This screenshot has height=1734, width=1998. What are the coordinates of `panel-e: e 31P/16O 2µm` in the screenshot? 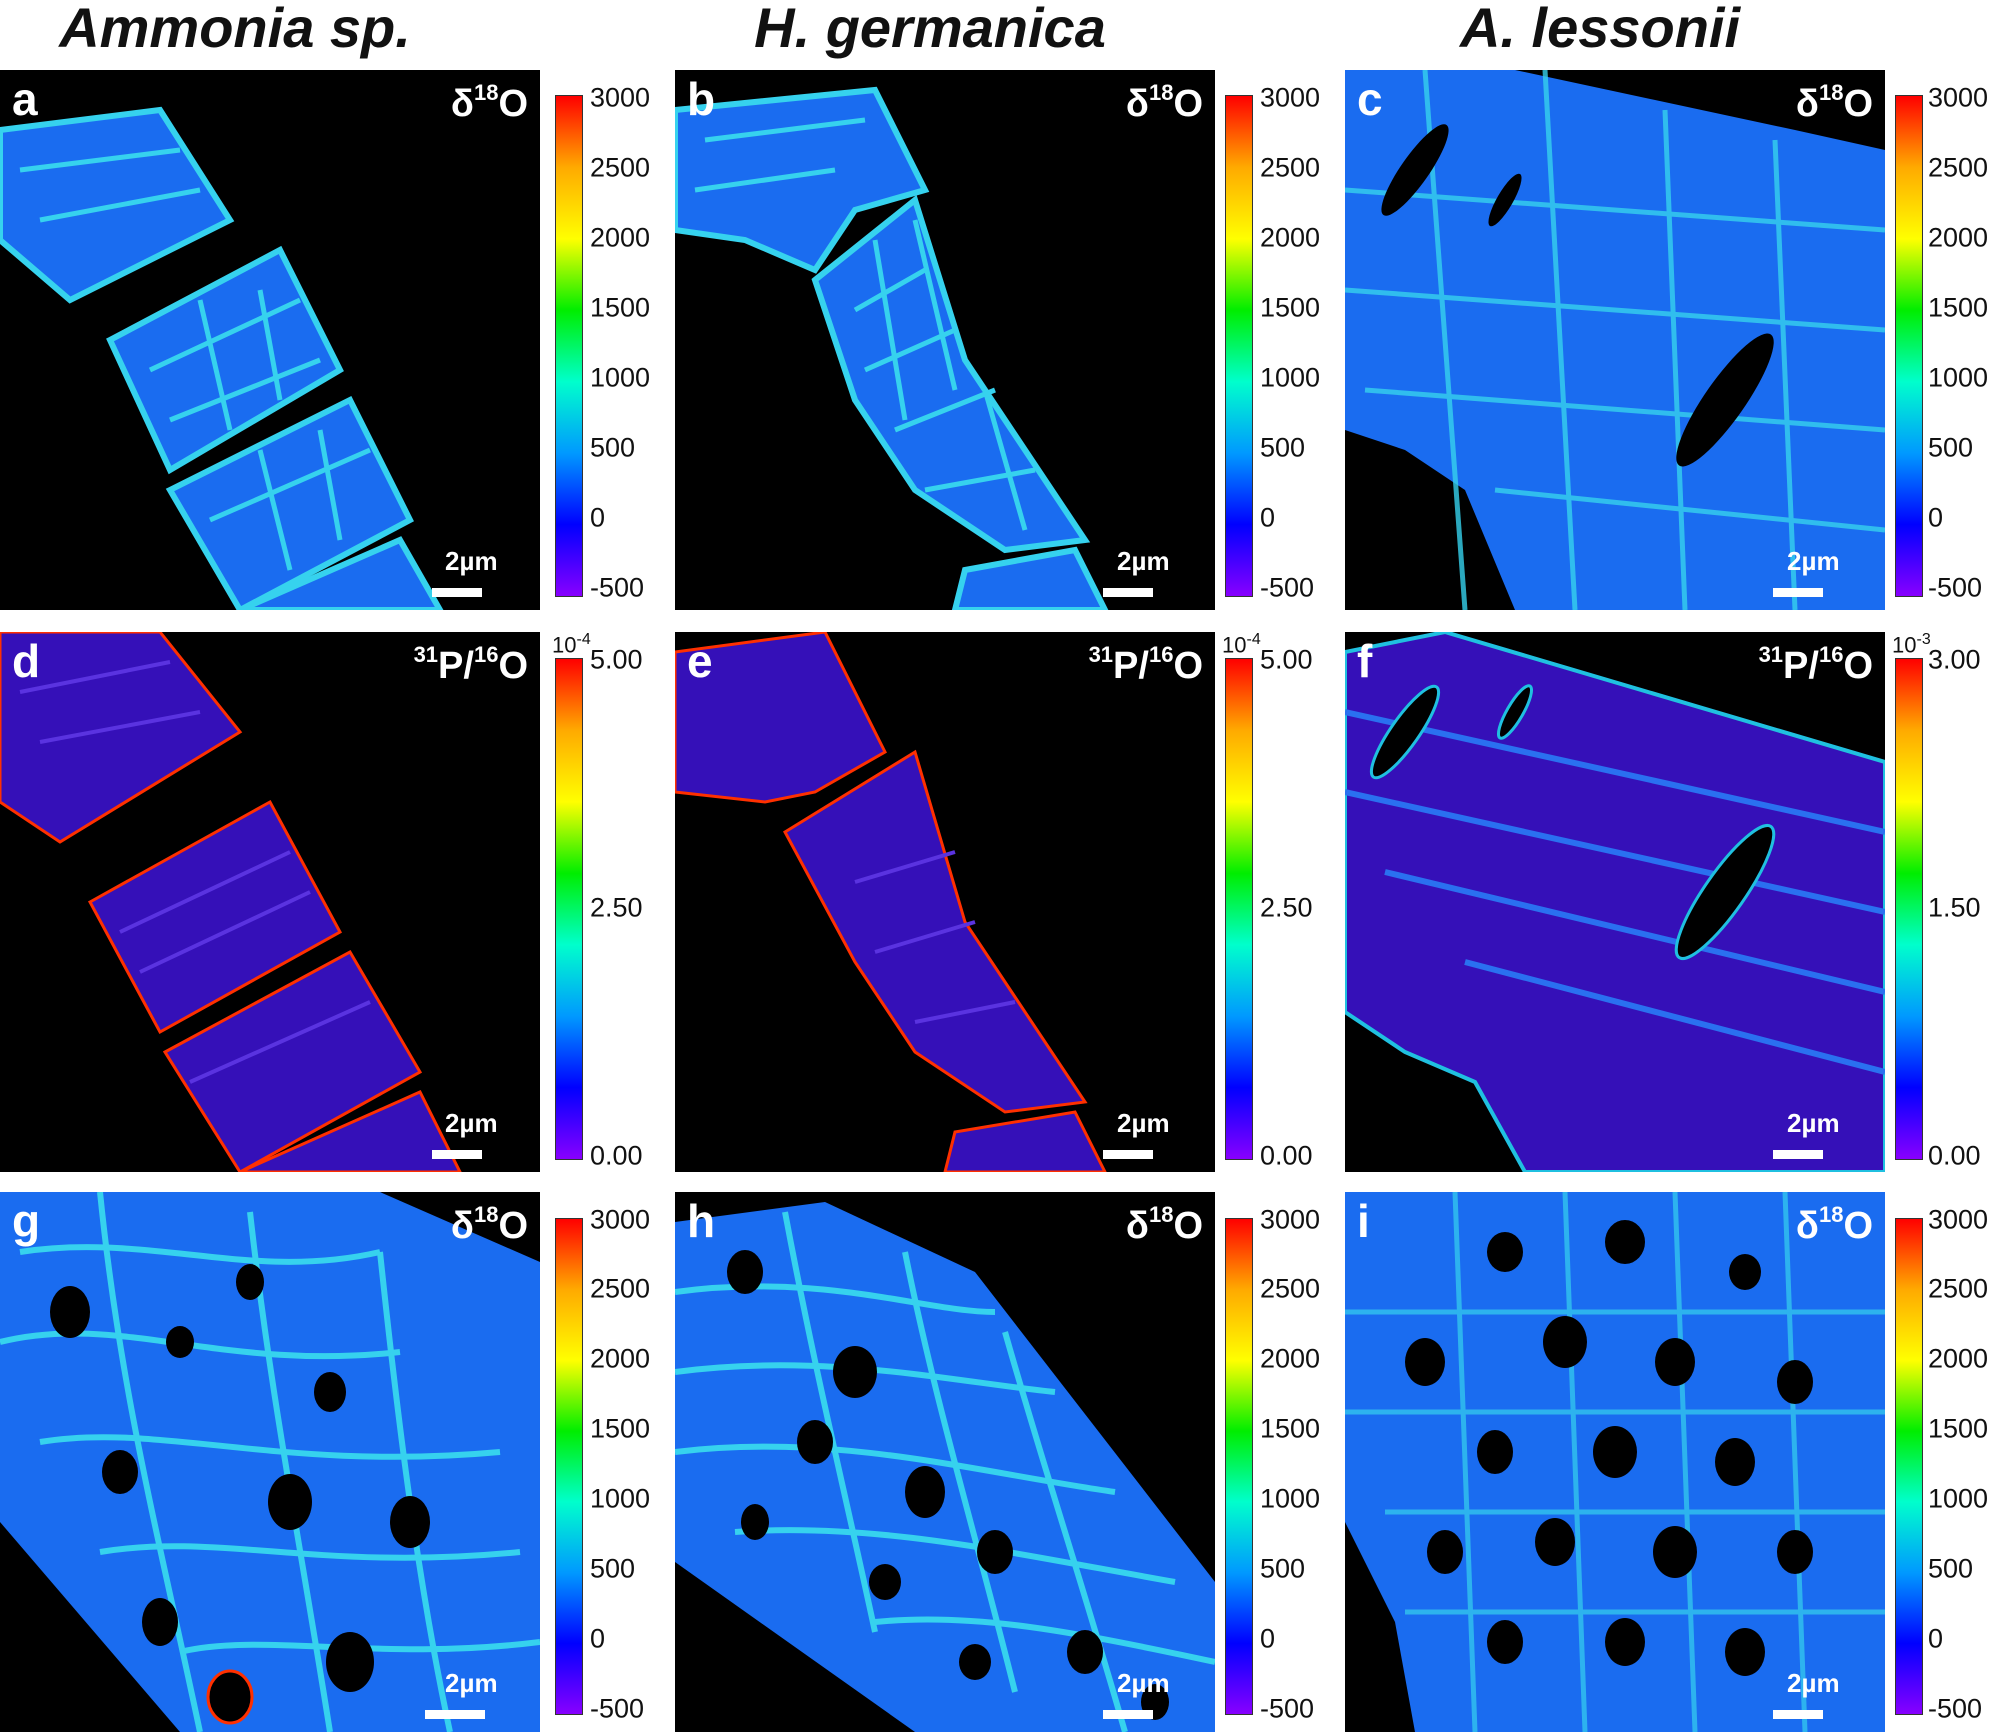 It's located at (945, 902).